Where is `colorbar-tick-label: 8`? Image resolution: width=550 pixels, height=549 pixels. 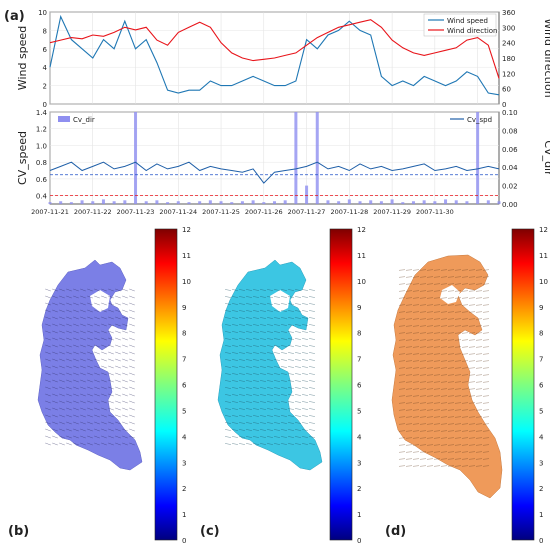
colorbar-tick-label: 8 is located at coordinates (184, 334).